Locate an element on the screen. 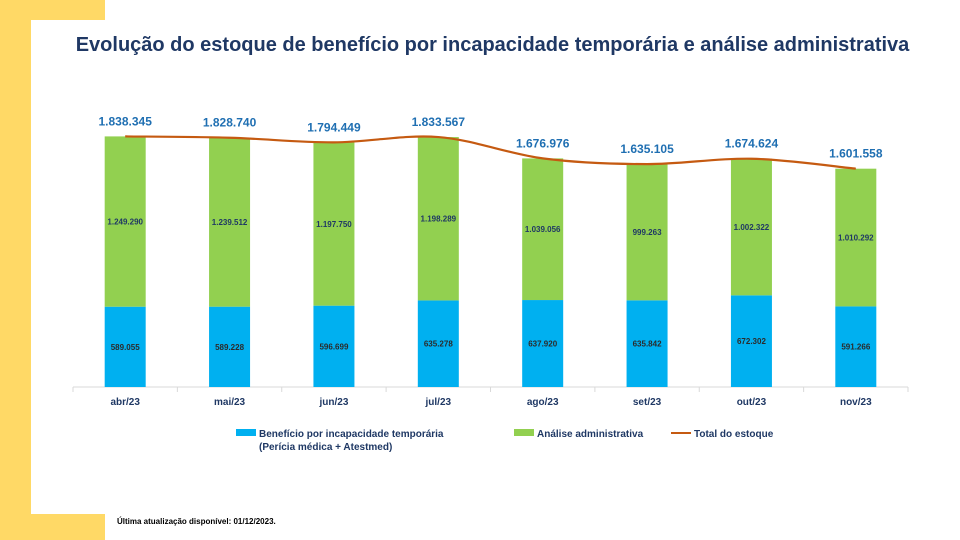 This screenshot has width=960, height=540. bar-beneficio-label: 635.842 is located at coordinates (647, 344).